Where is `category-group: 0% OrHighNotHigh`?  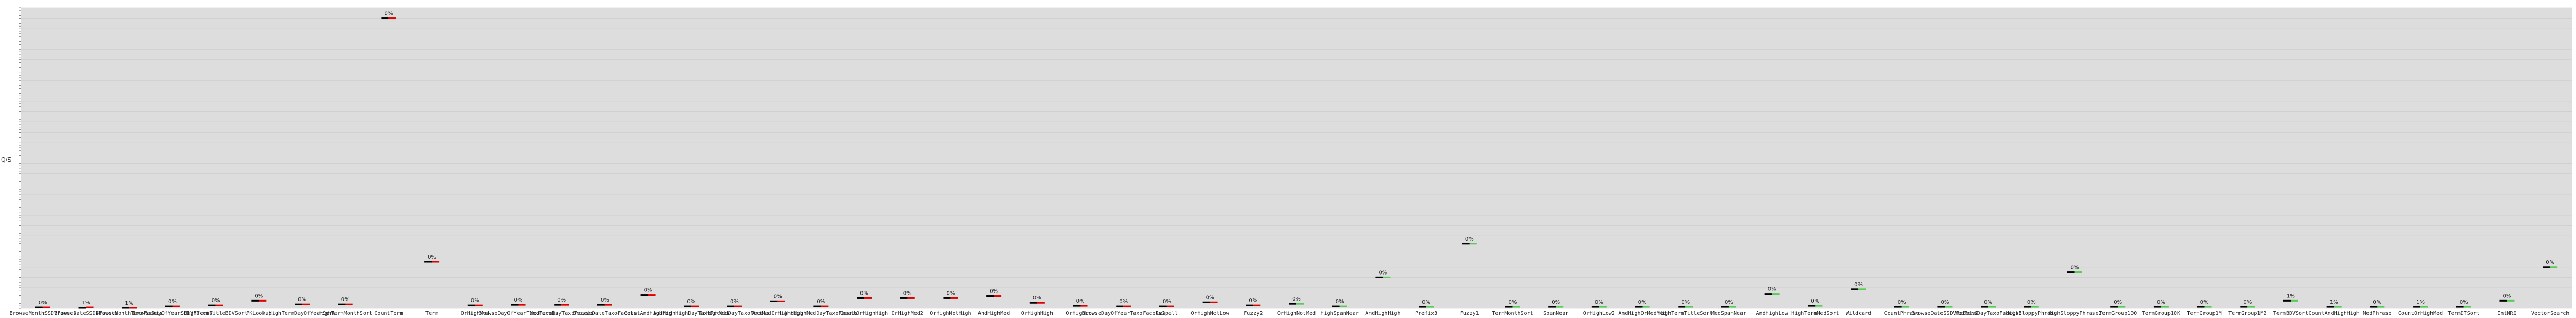 category-group: 0% OrHighNotHigh is located at coordinates (950, 303).